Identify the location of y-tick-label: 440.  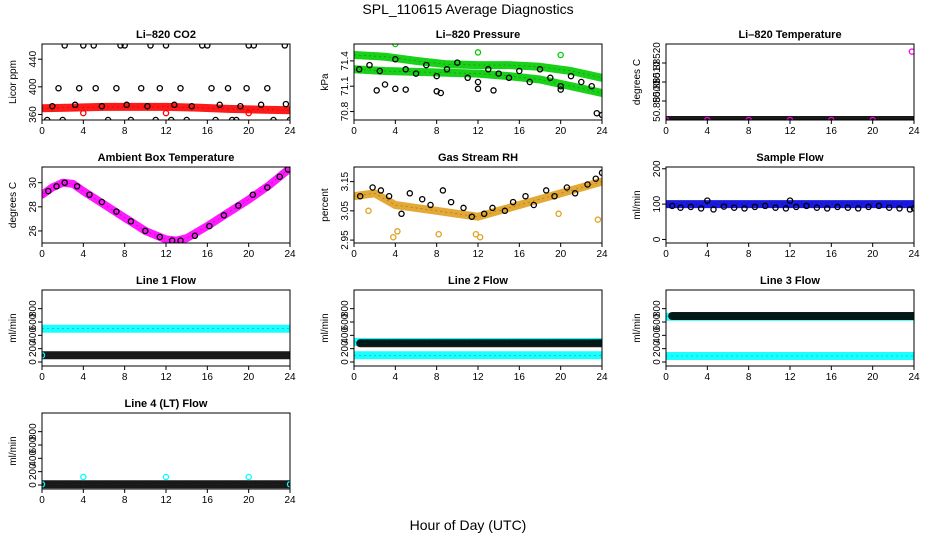
(33, 58).